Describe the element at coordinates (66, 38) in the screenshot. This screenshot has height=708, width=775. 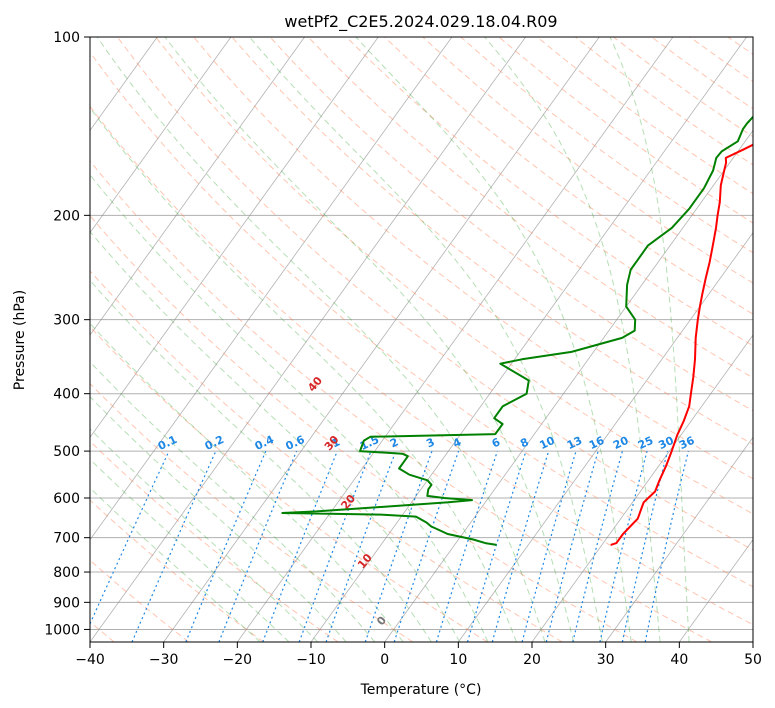
I see `y-tick-label: 100` at that location.